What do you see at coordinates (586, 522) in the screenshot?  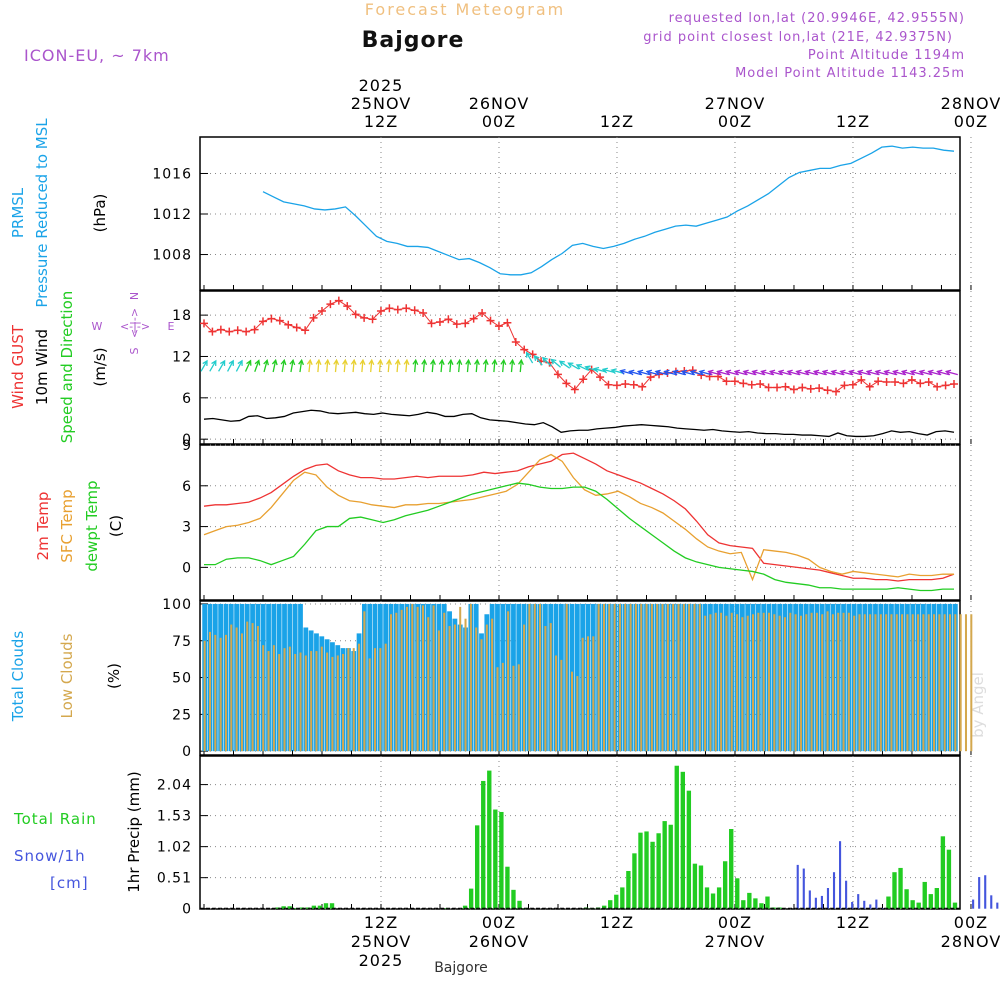 I see `temperature-grid` at bounding box center [586, 522].